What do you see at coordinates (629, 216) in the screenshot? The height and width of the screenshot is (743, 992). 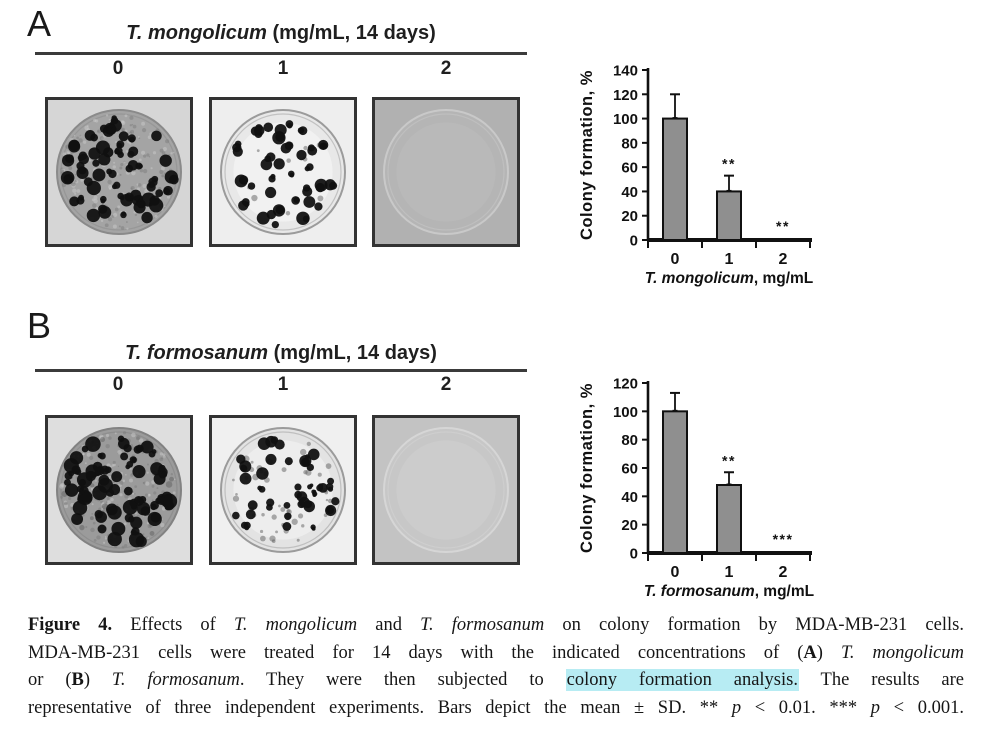 I see `y-tick-label: 20` at bounding box center [629, 216].